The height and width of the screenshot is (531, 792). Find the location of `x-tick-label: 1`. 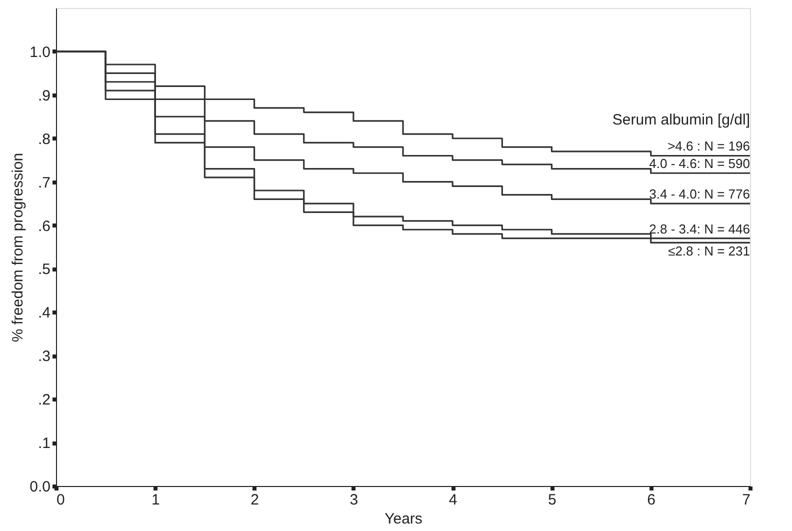

x-tick-label: 1 is located at coordinates (155, 500).